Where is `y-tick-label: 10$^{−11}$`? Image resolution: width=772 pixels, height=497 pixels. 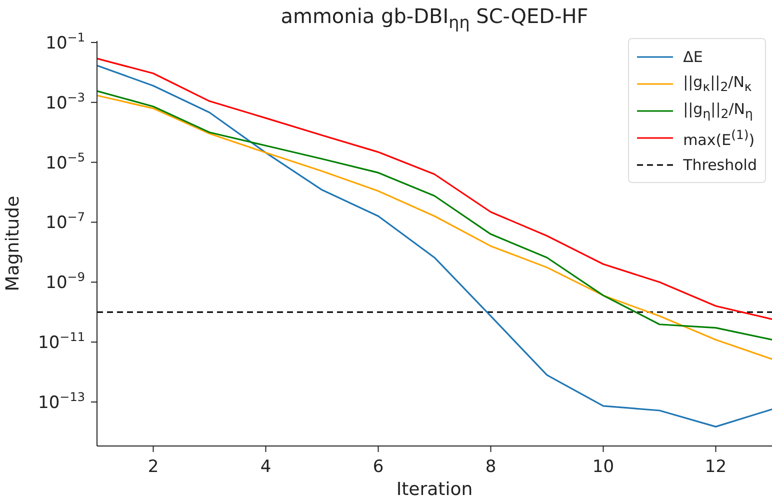
y-tick-label: 10$^{−11}$ is located at coordinates (61, 342).